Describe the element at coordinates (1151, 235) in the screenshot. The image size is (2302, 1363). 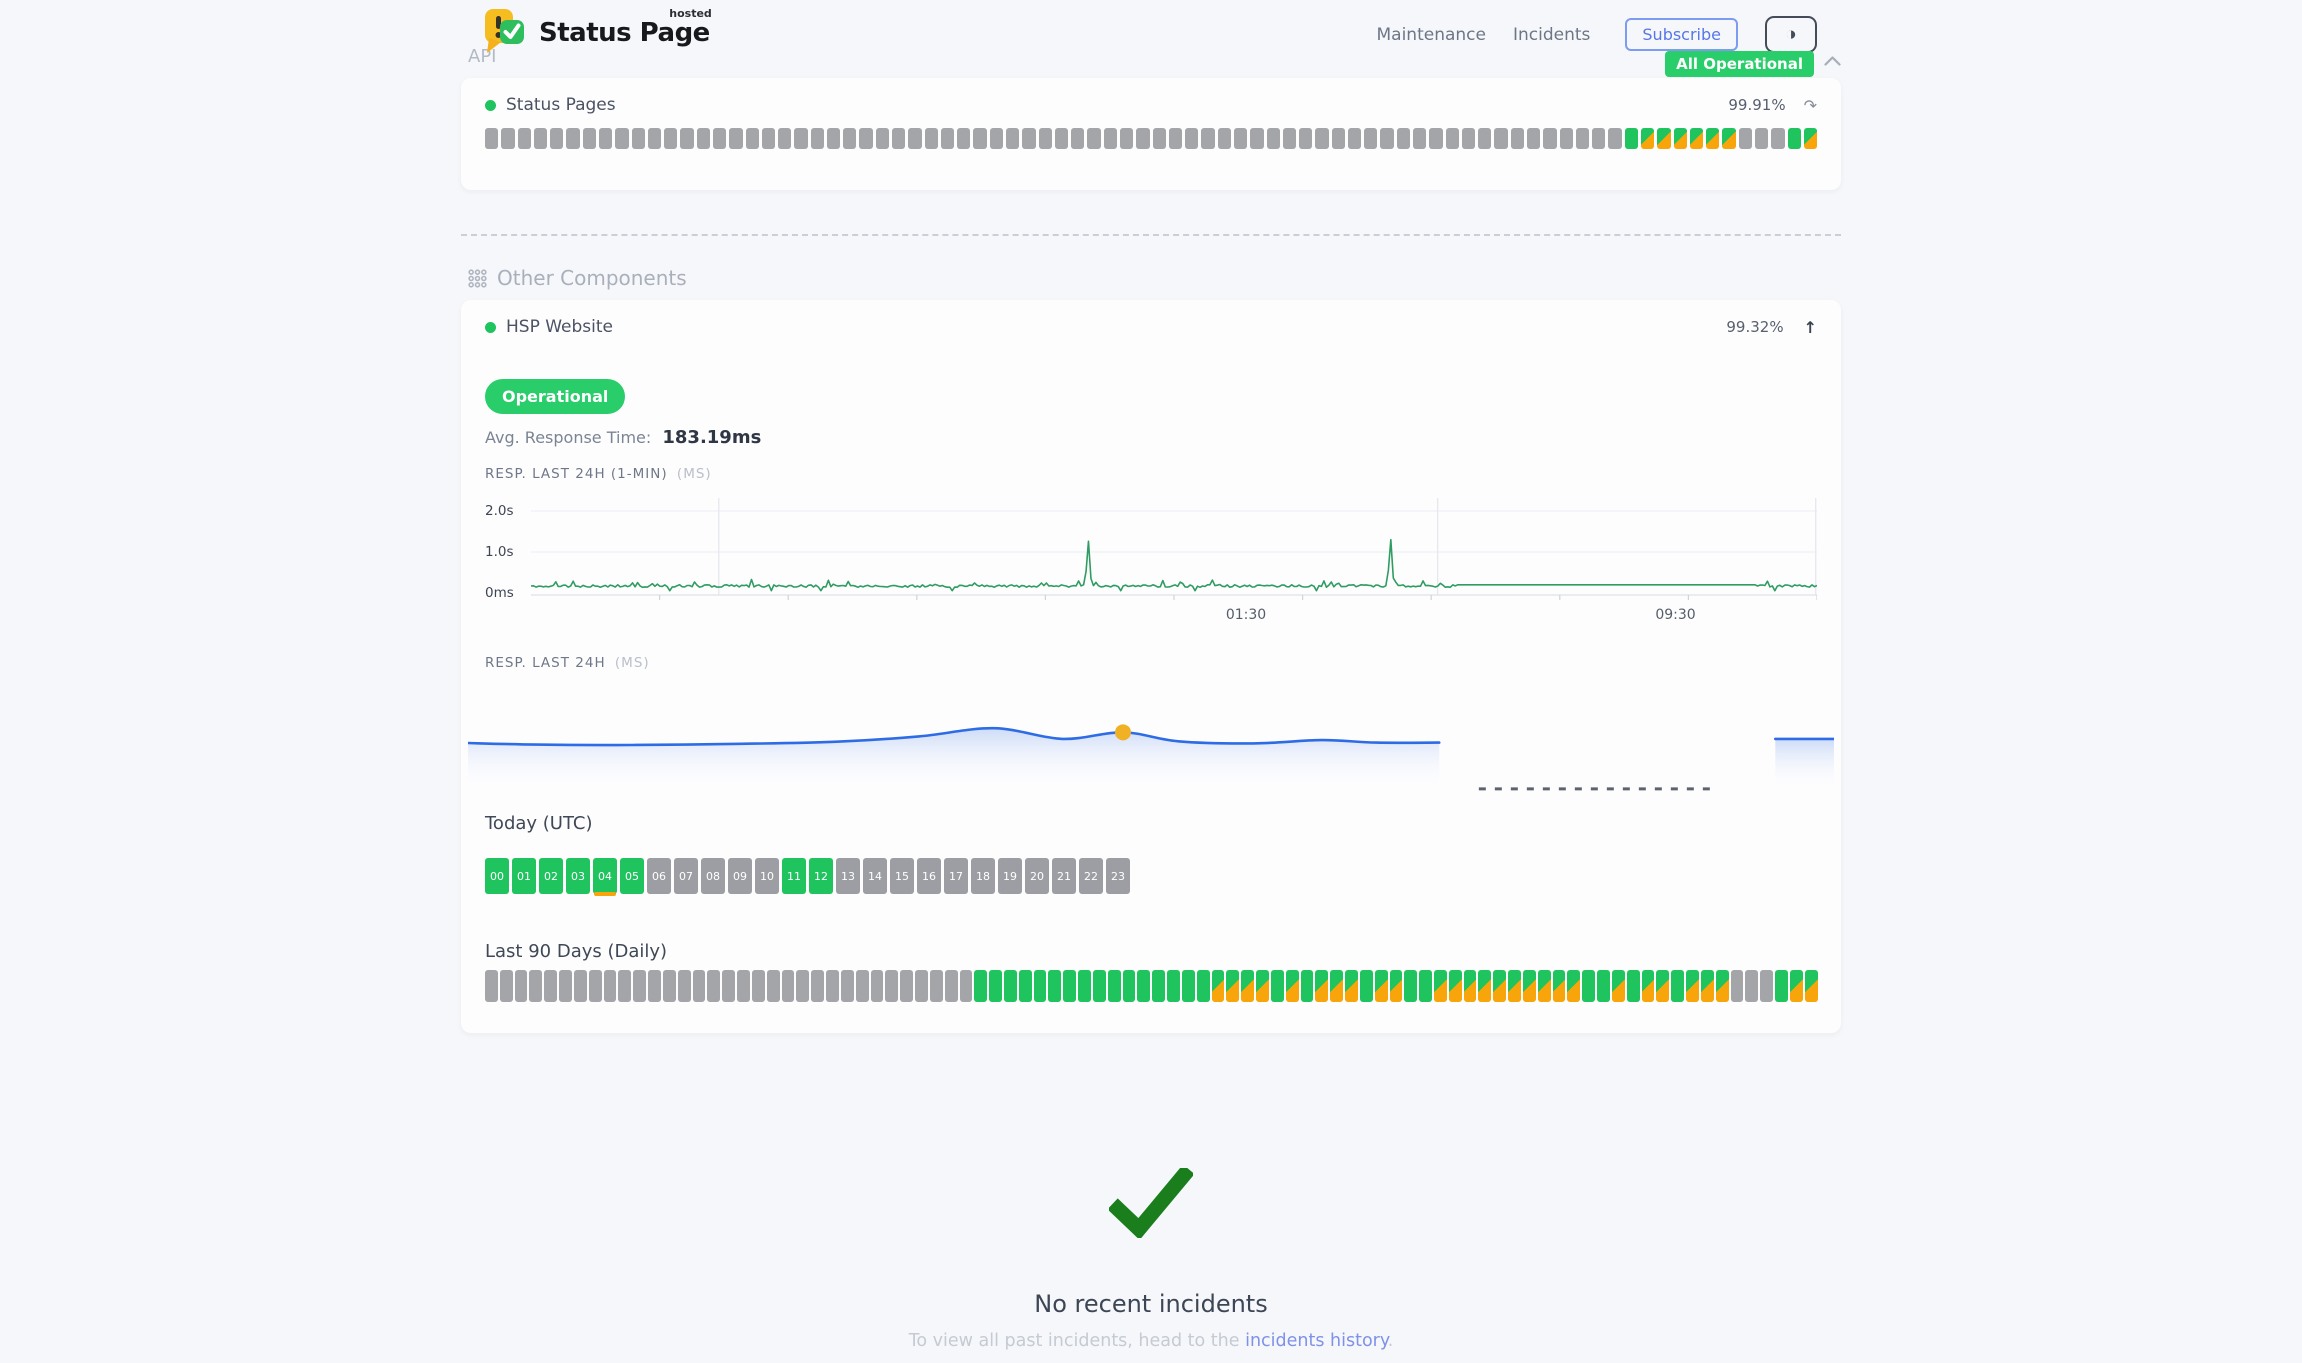
I see `section-divider` at that location.